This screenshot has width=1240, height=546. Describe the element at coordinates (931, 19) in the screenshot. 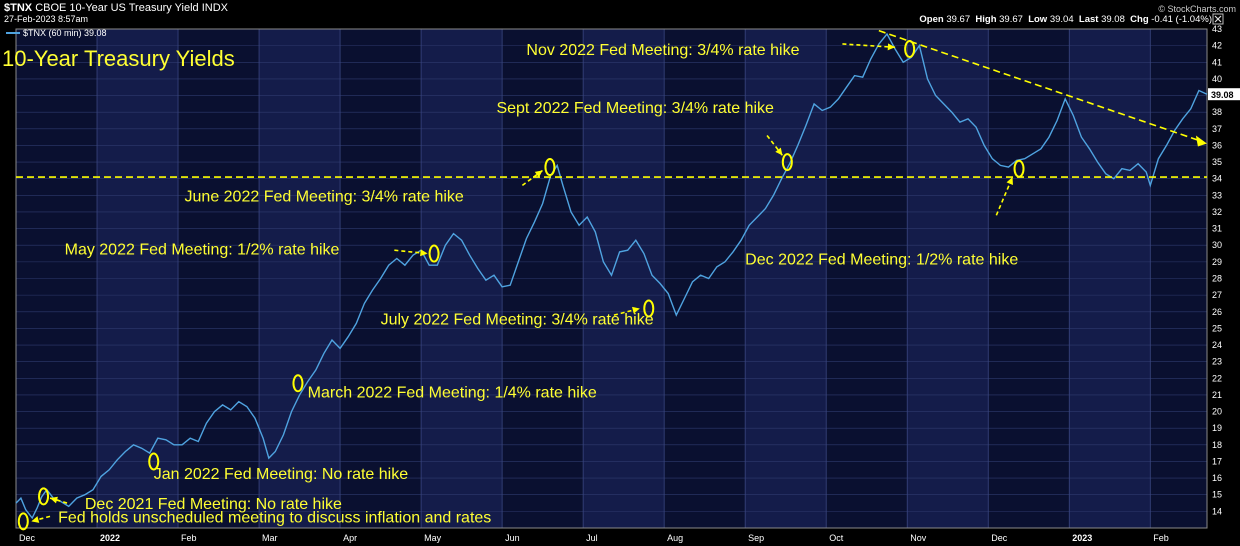

I see `open-label: Open` at that location.